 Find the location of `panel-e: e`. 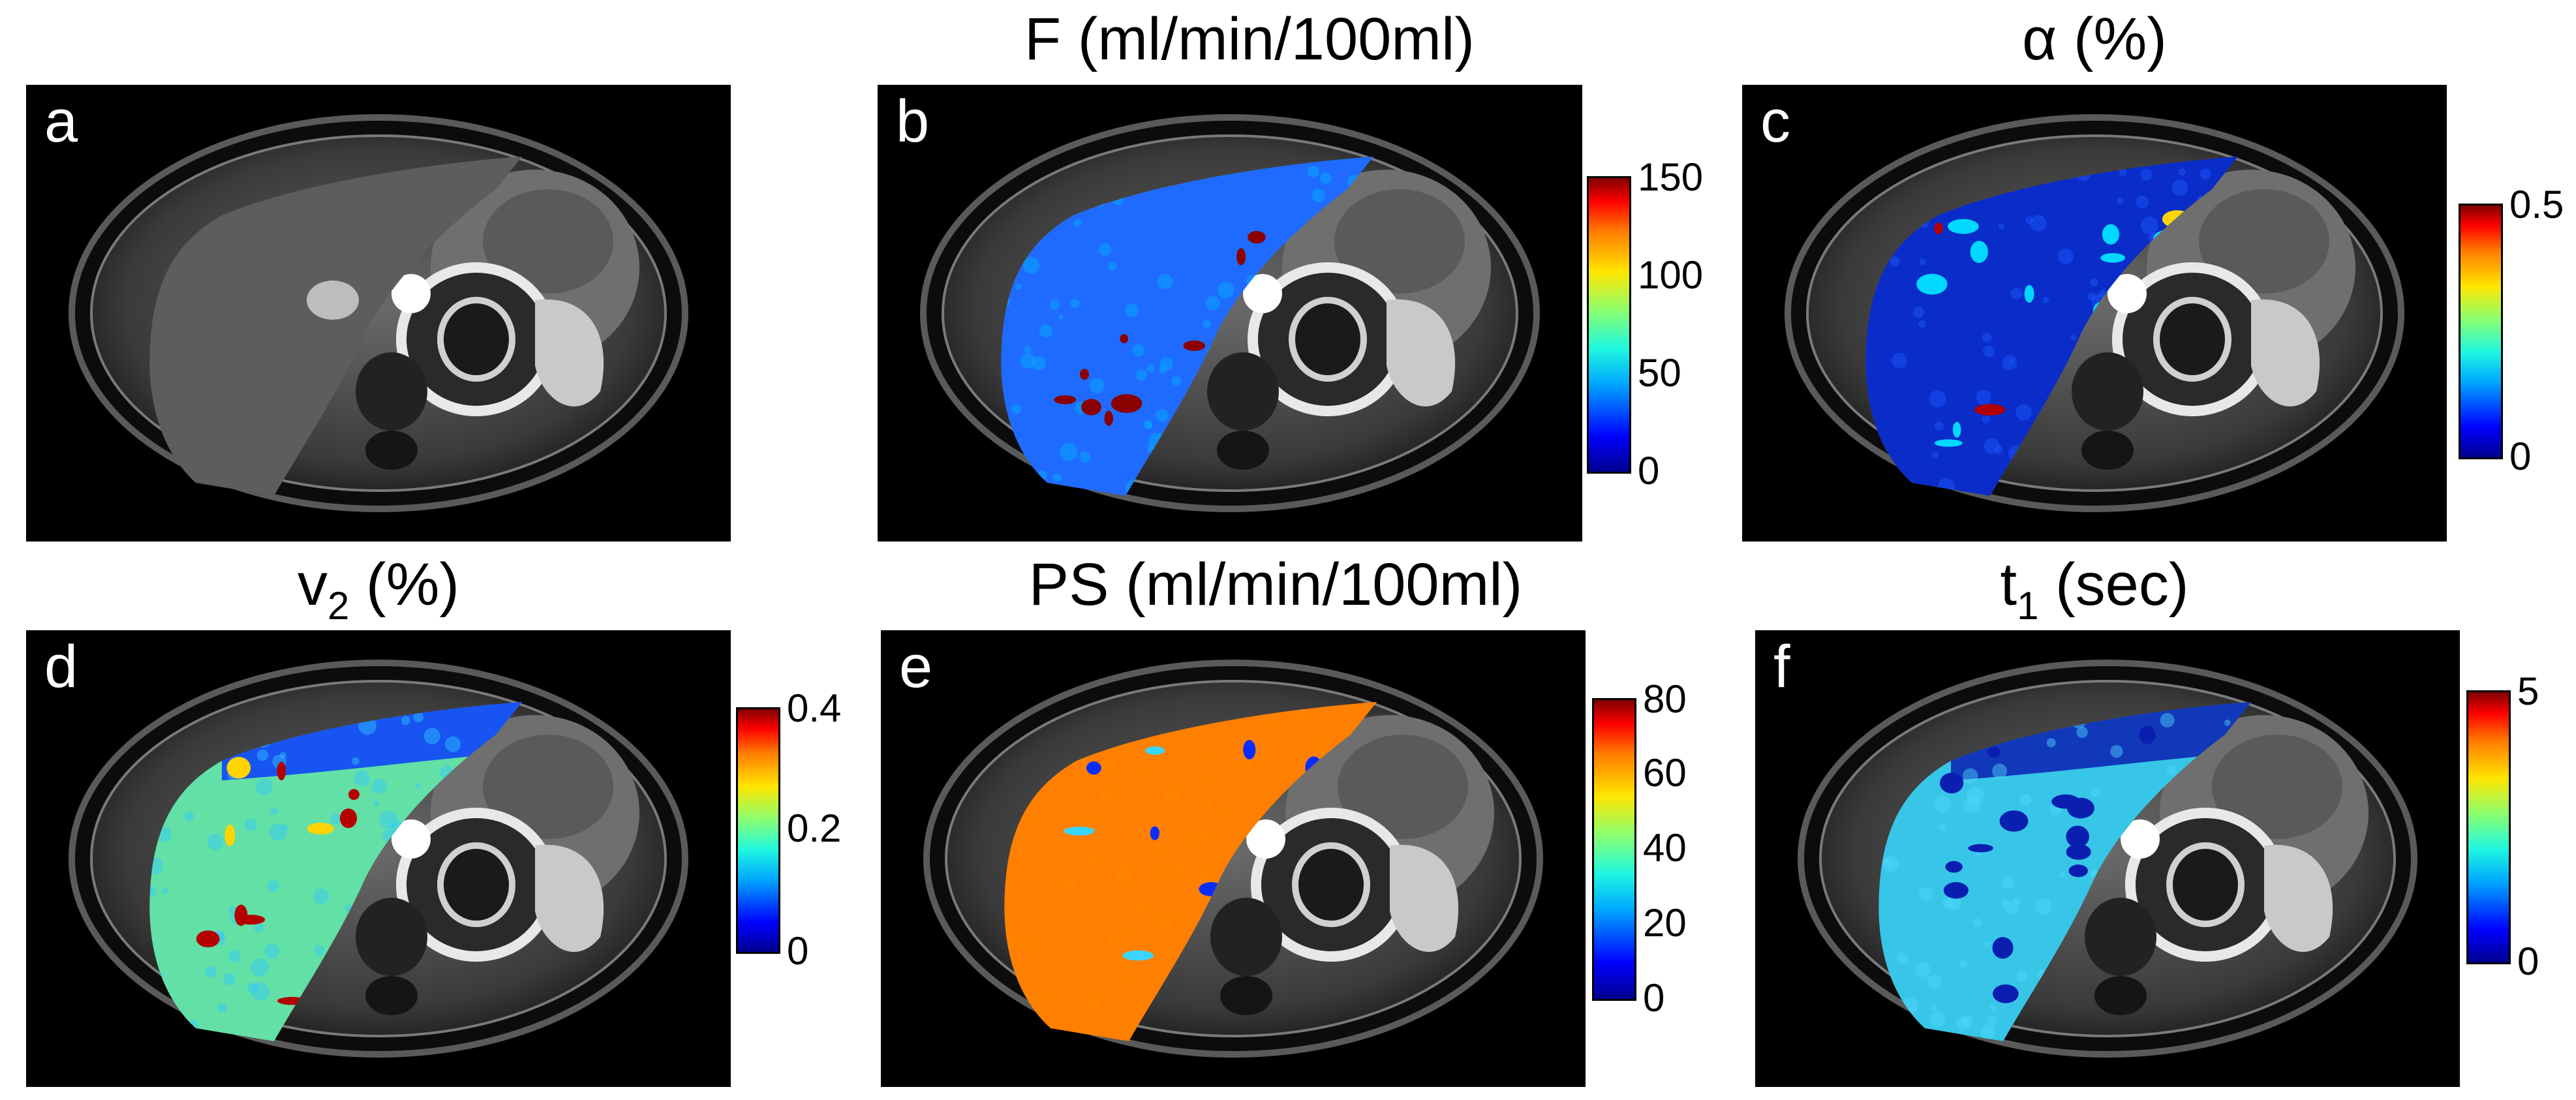

panel-e: e is located at coordinates (1233, 858).